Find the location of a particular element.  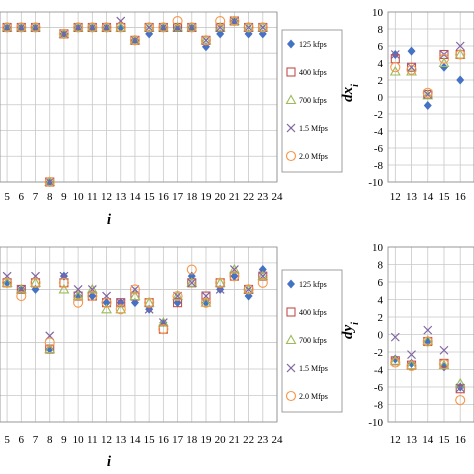

x-tick-label: 6 is located at coordinates (22, 440).